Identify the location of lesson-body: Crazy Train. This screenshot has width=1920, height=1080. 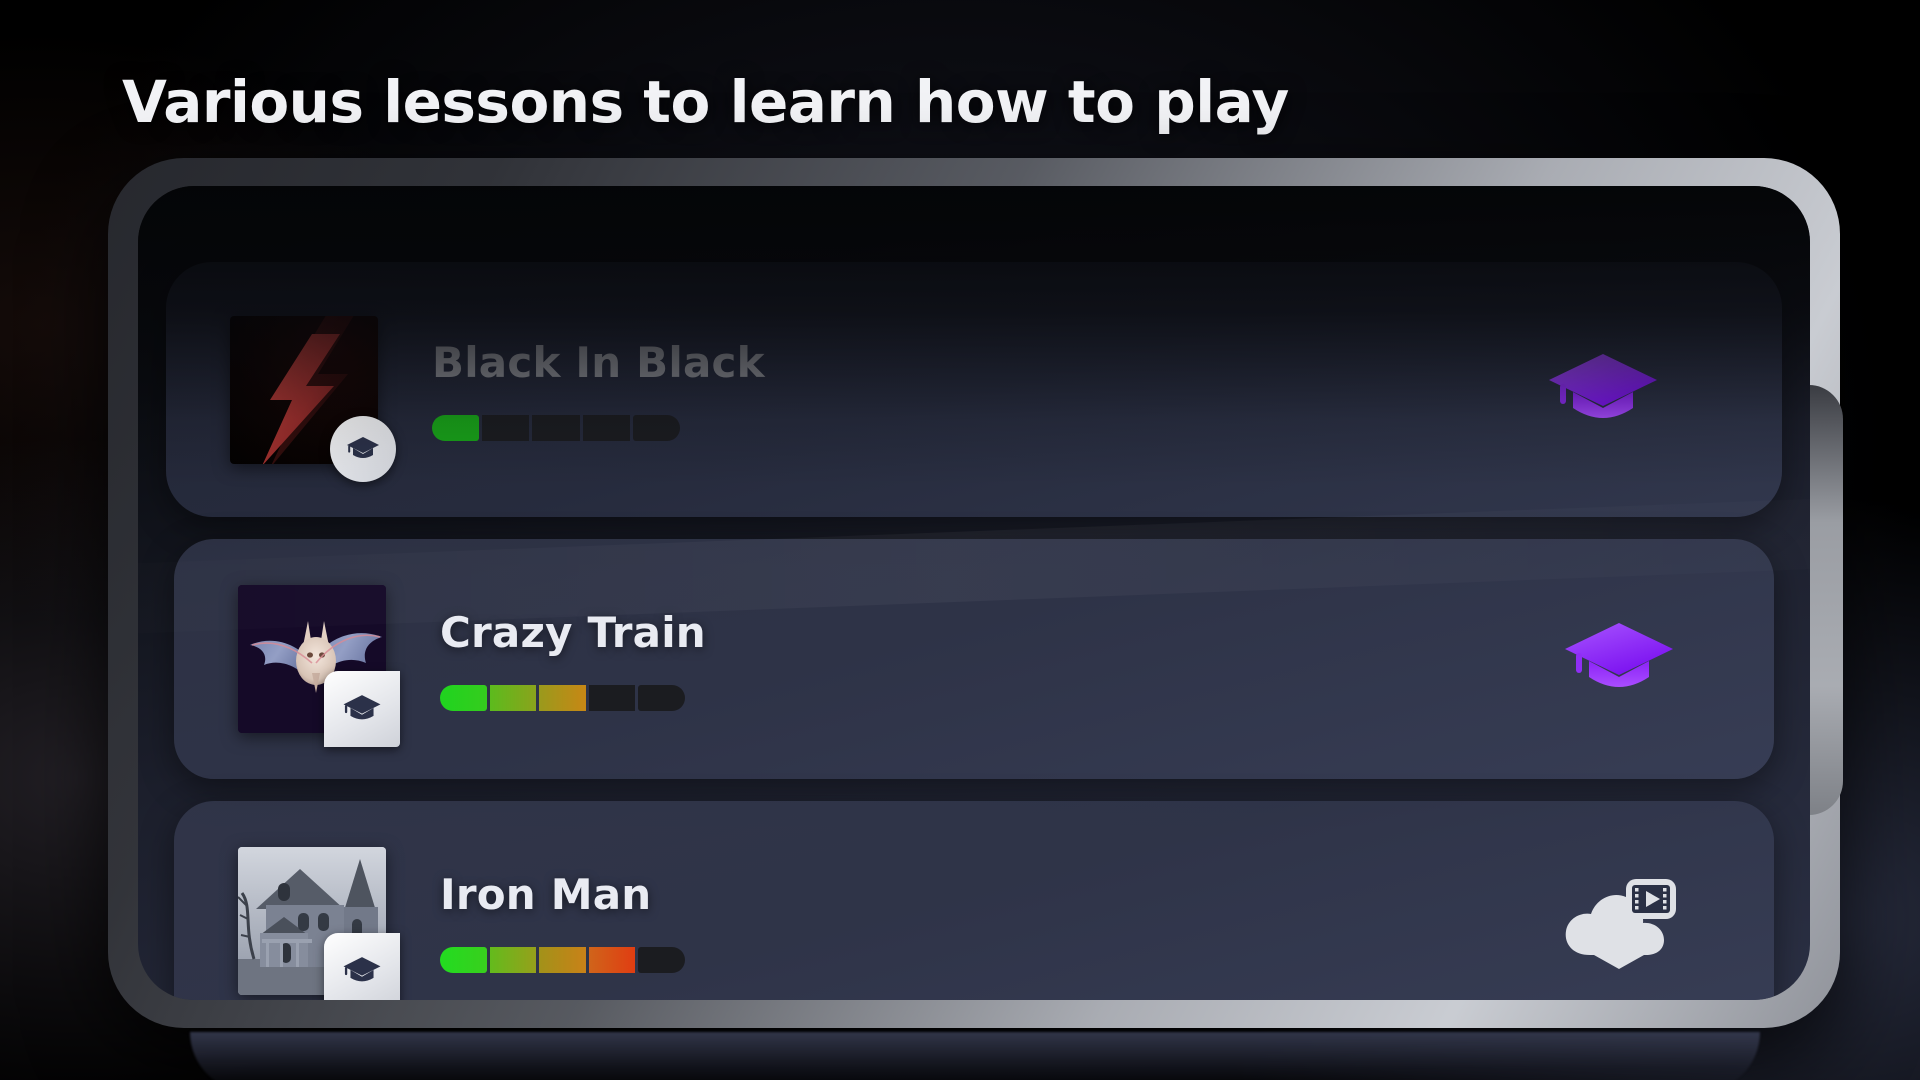
(1000, 659).